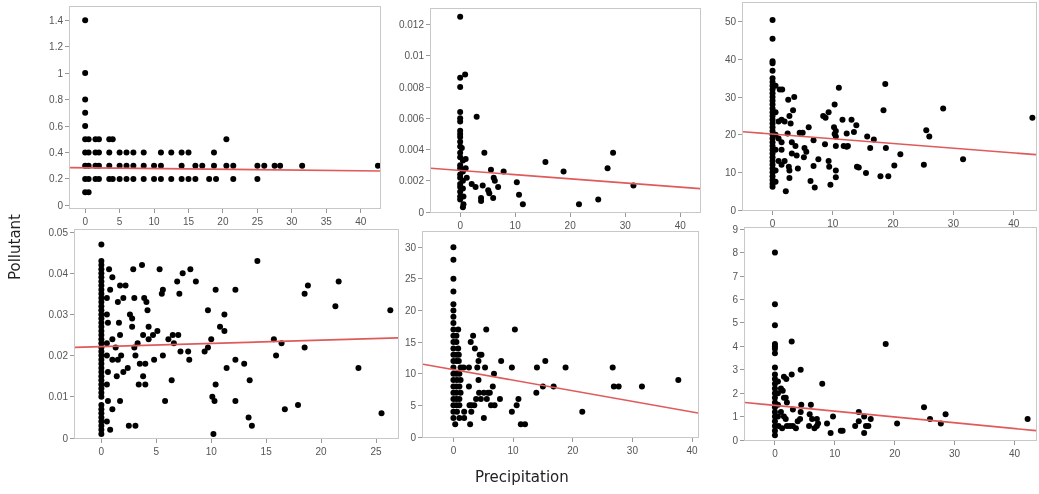 The width and height of the screenshot is (1039, 494). What do you see at coordinates (735, 299) in the screenshot?
I see `y-tick-label: 6` at bounding box center [735, 299].